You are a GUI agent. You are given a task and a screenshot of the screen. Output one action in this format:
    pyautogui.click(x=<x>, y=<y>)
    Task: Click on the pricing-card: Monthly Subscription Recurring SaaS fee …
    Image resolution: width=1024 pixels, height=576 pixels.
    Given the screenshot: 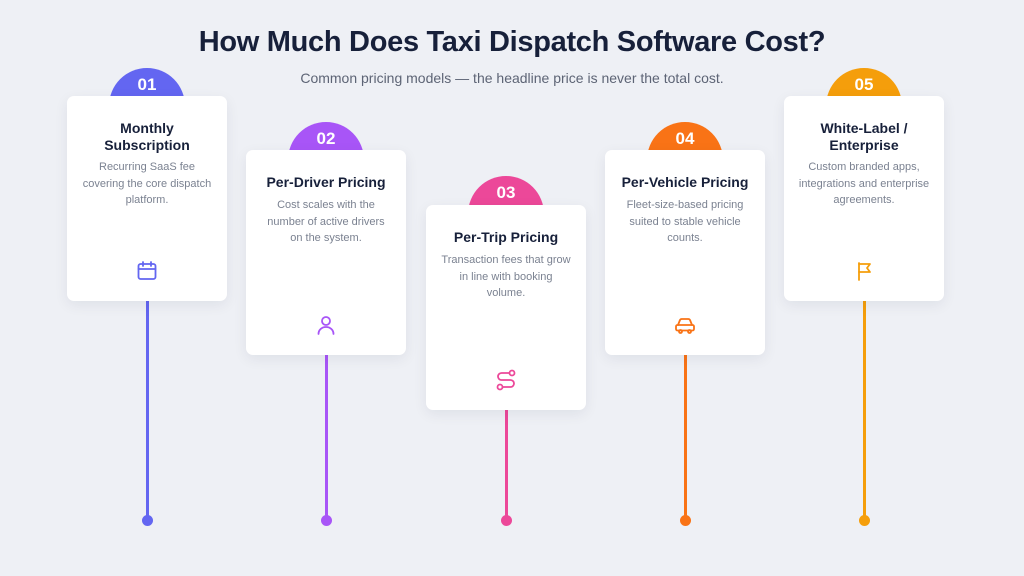 What is the action you would take?
    pyautogui.click(x=147, y=198)
    